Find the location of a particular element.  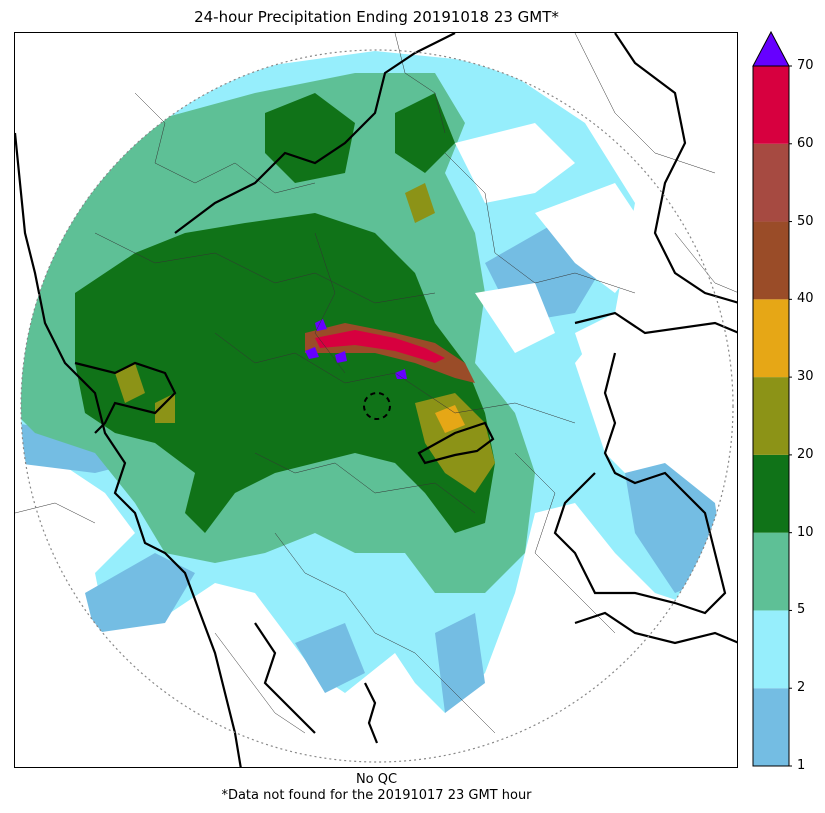

precip-over-70-cells is located at coordinates (356, 349).